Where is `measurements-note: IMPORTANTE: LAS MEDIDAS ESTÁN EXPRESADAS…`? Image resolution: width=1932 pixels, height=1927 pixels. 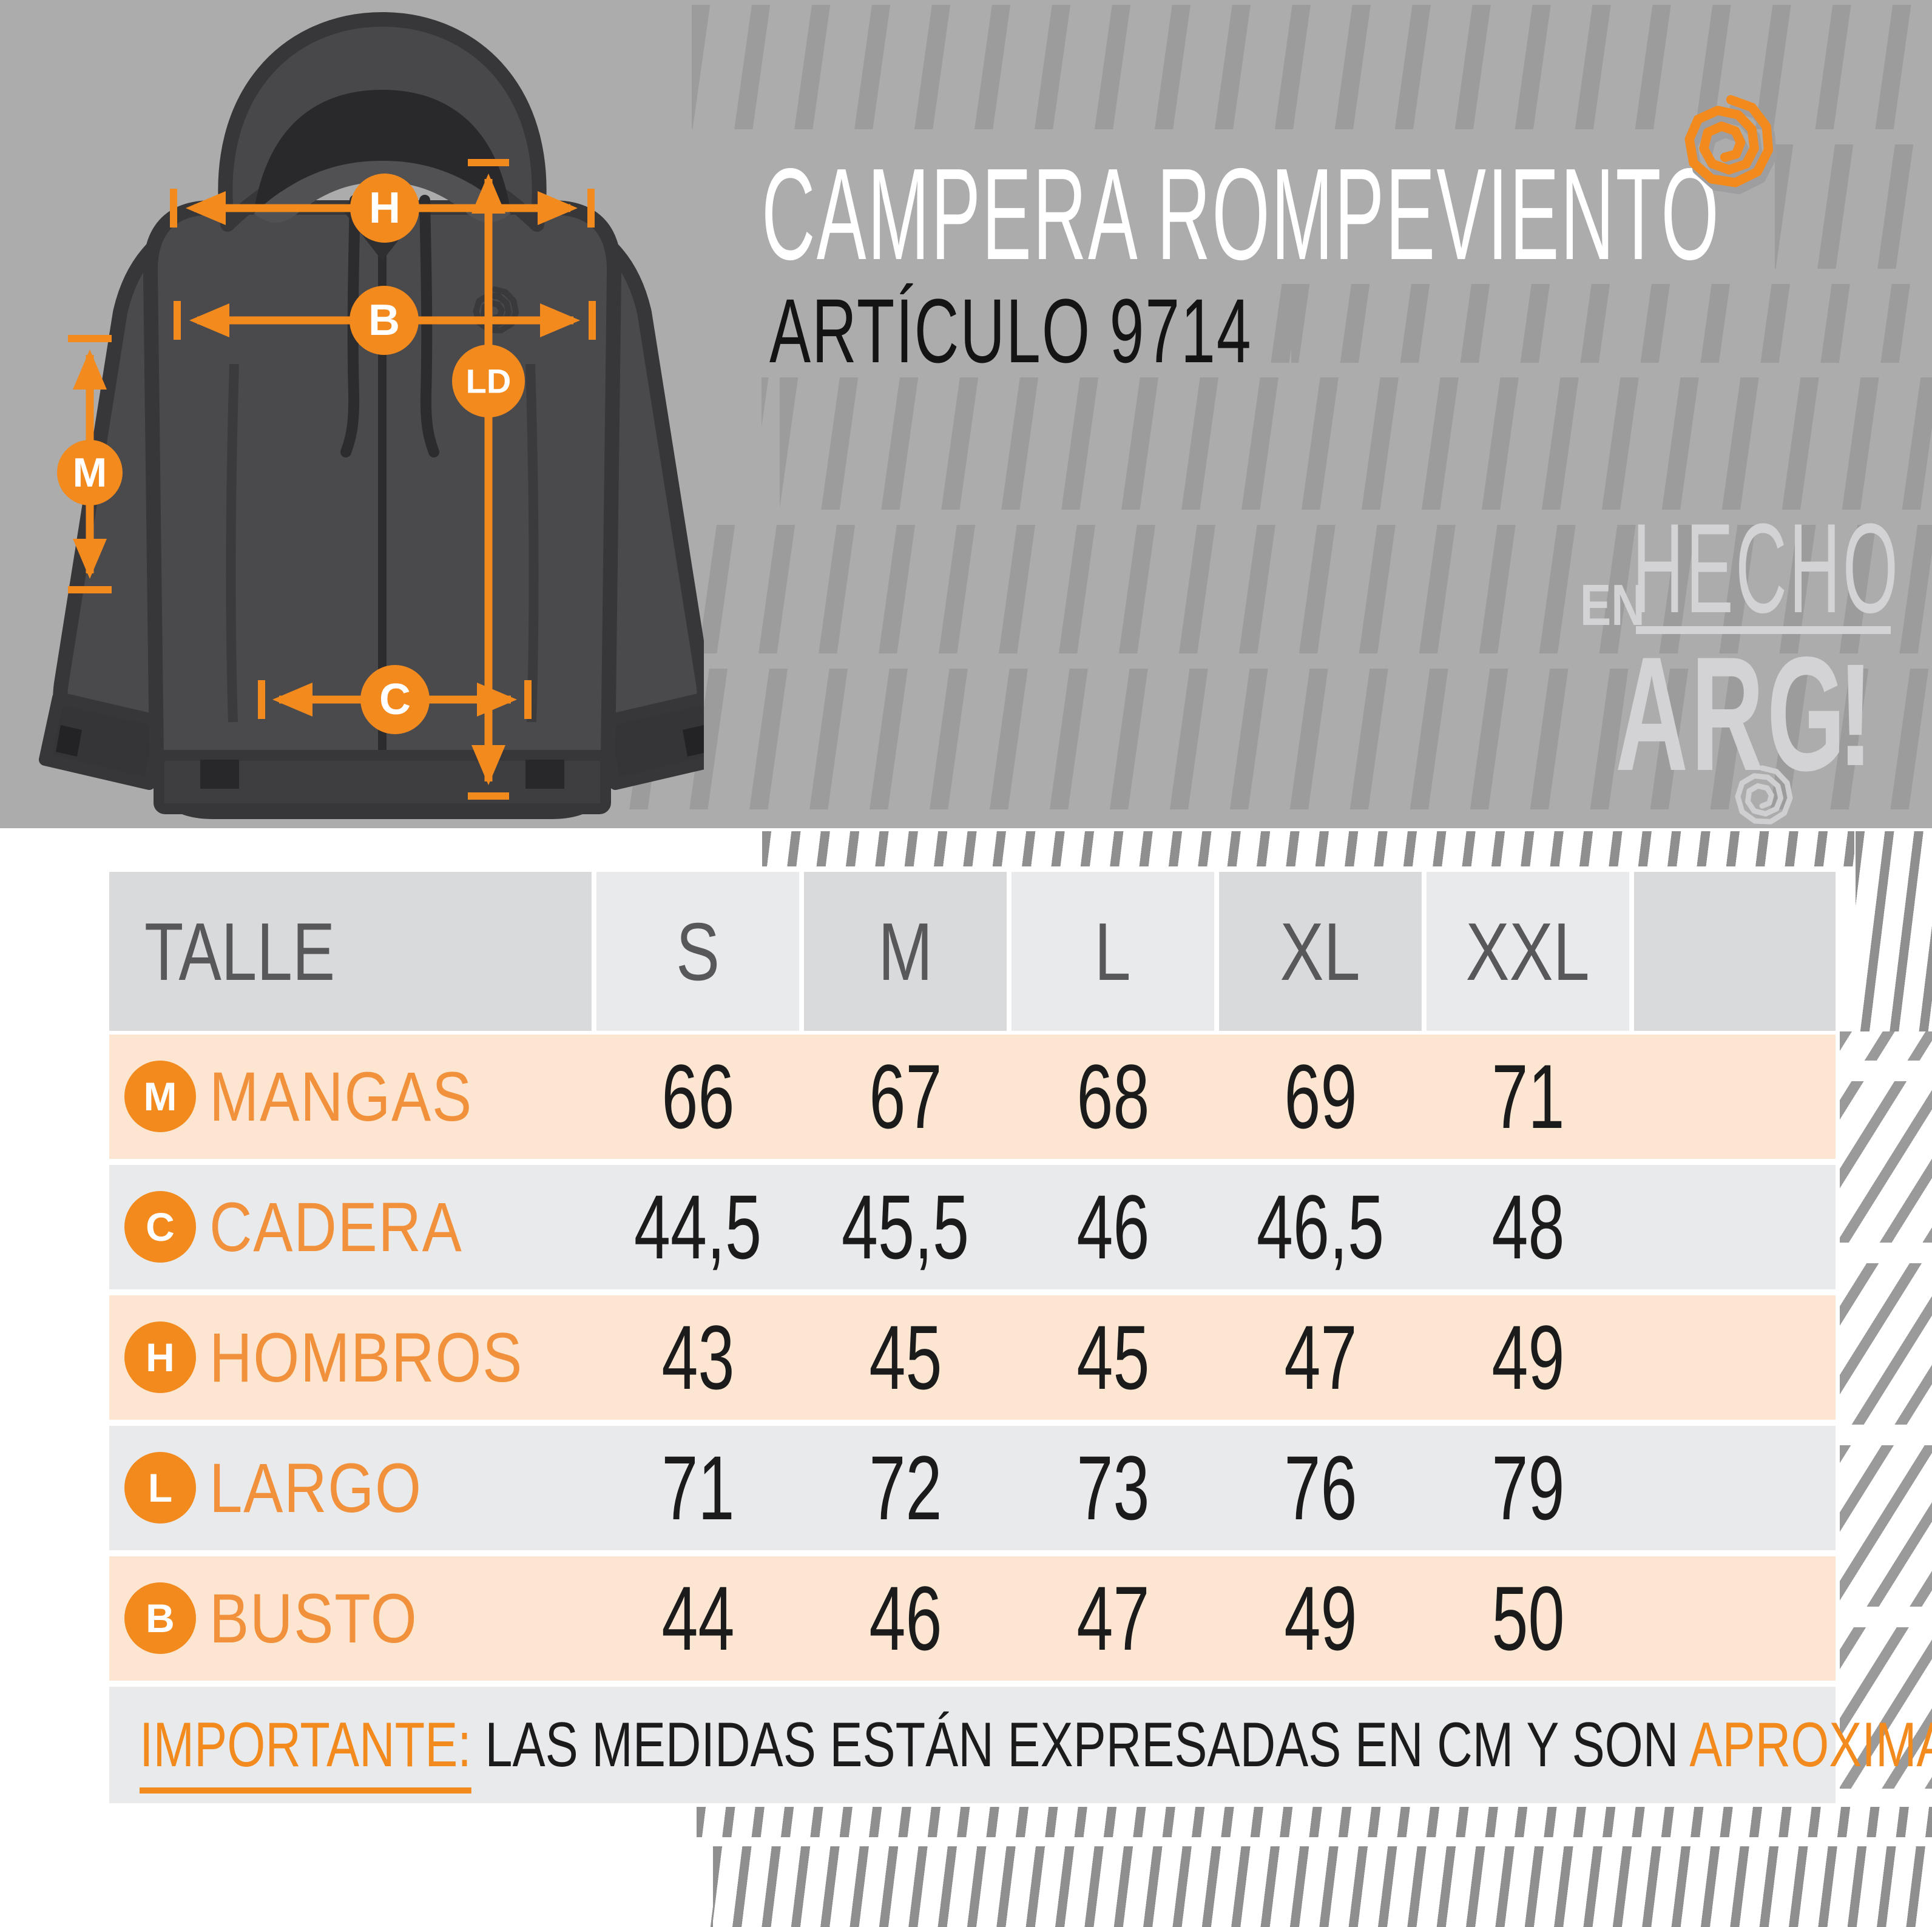 measurements-note: IMPORTANTE: LAS MEDIDAS ESTÁN EXPRESADAS… is located at coordinates (1020, 1745).